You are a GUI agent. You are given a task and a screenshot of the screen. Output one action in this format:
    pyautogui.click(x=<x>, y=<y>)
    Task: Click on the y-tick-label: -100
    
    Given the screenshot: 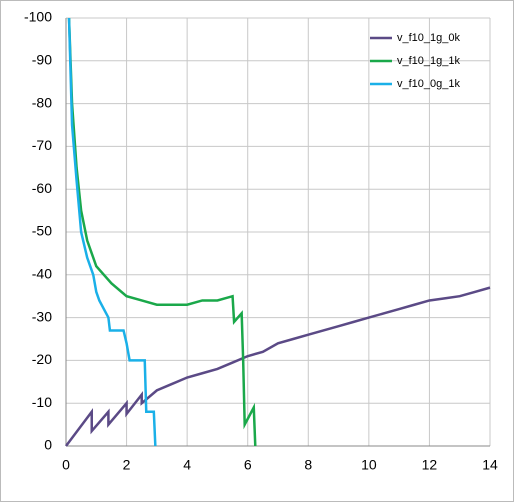 What is the action you would take?
    pyautogui.click(x=38, y=17)
    